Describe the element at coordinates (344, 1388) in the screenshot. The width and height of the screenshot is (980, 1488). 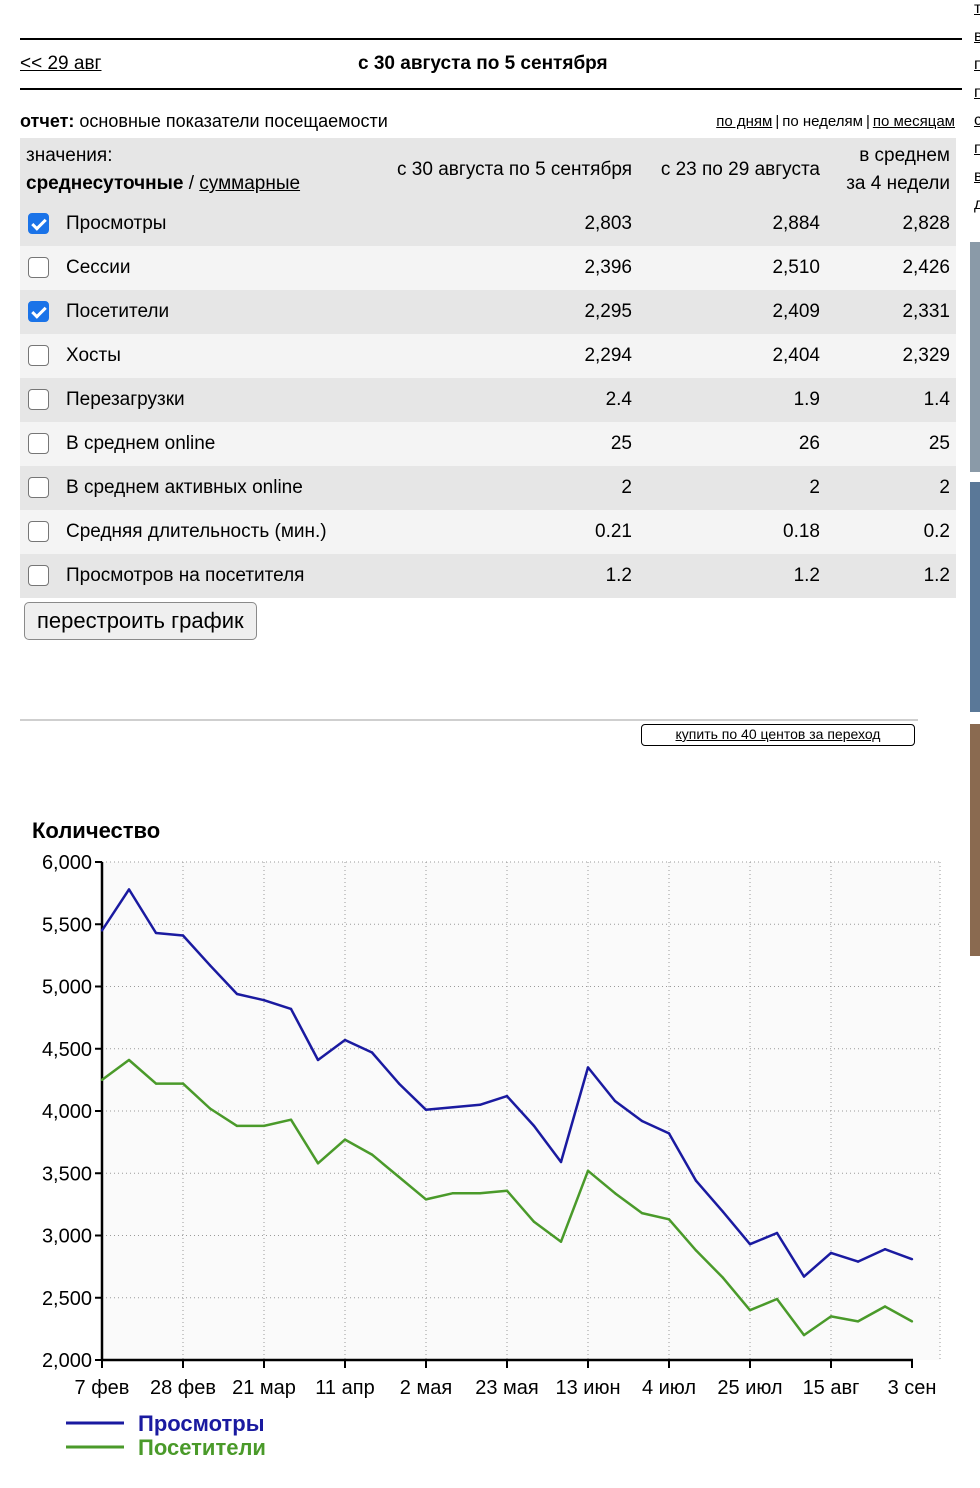
I see `x-tick-label: 11 апр` at that location.